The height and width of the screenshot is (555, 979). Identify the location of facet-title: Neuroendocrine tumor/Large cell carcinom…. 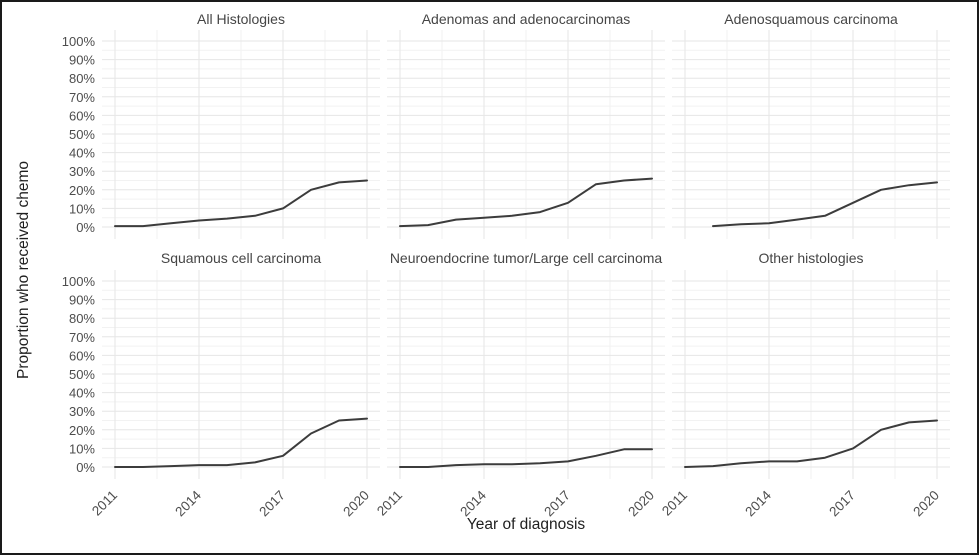
(526, 258).